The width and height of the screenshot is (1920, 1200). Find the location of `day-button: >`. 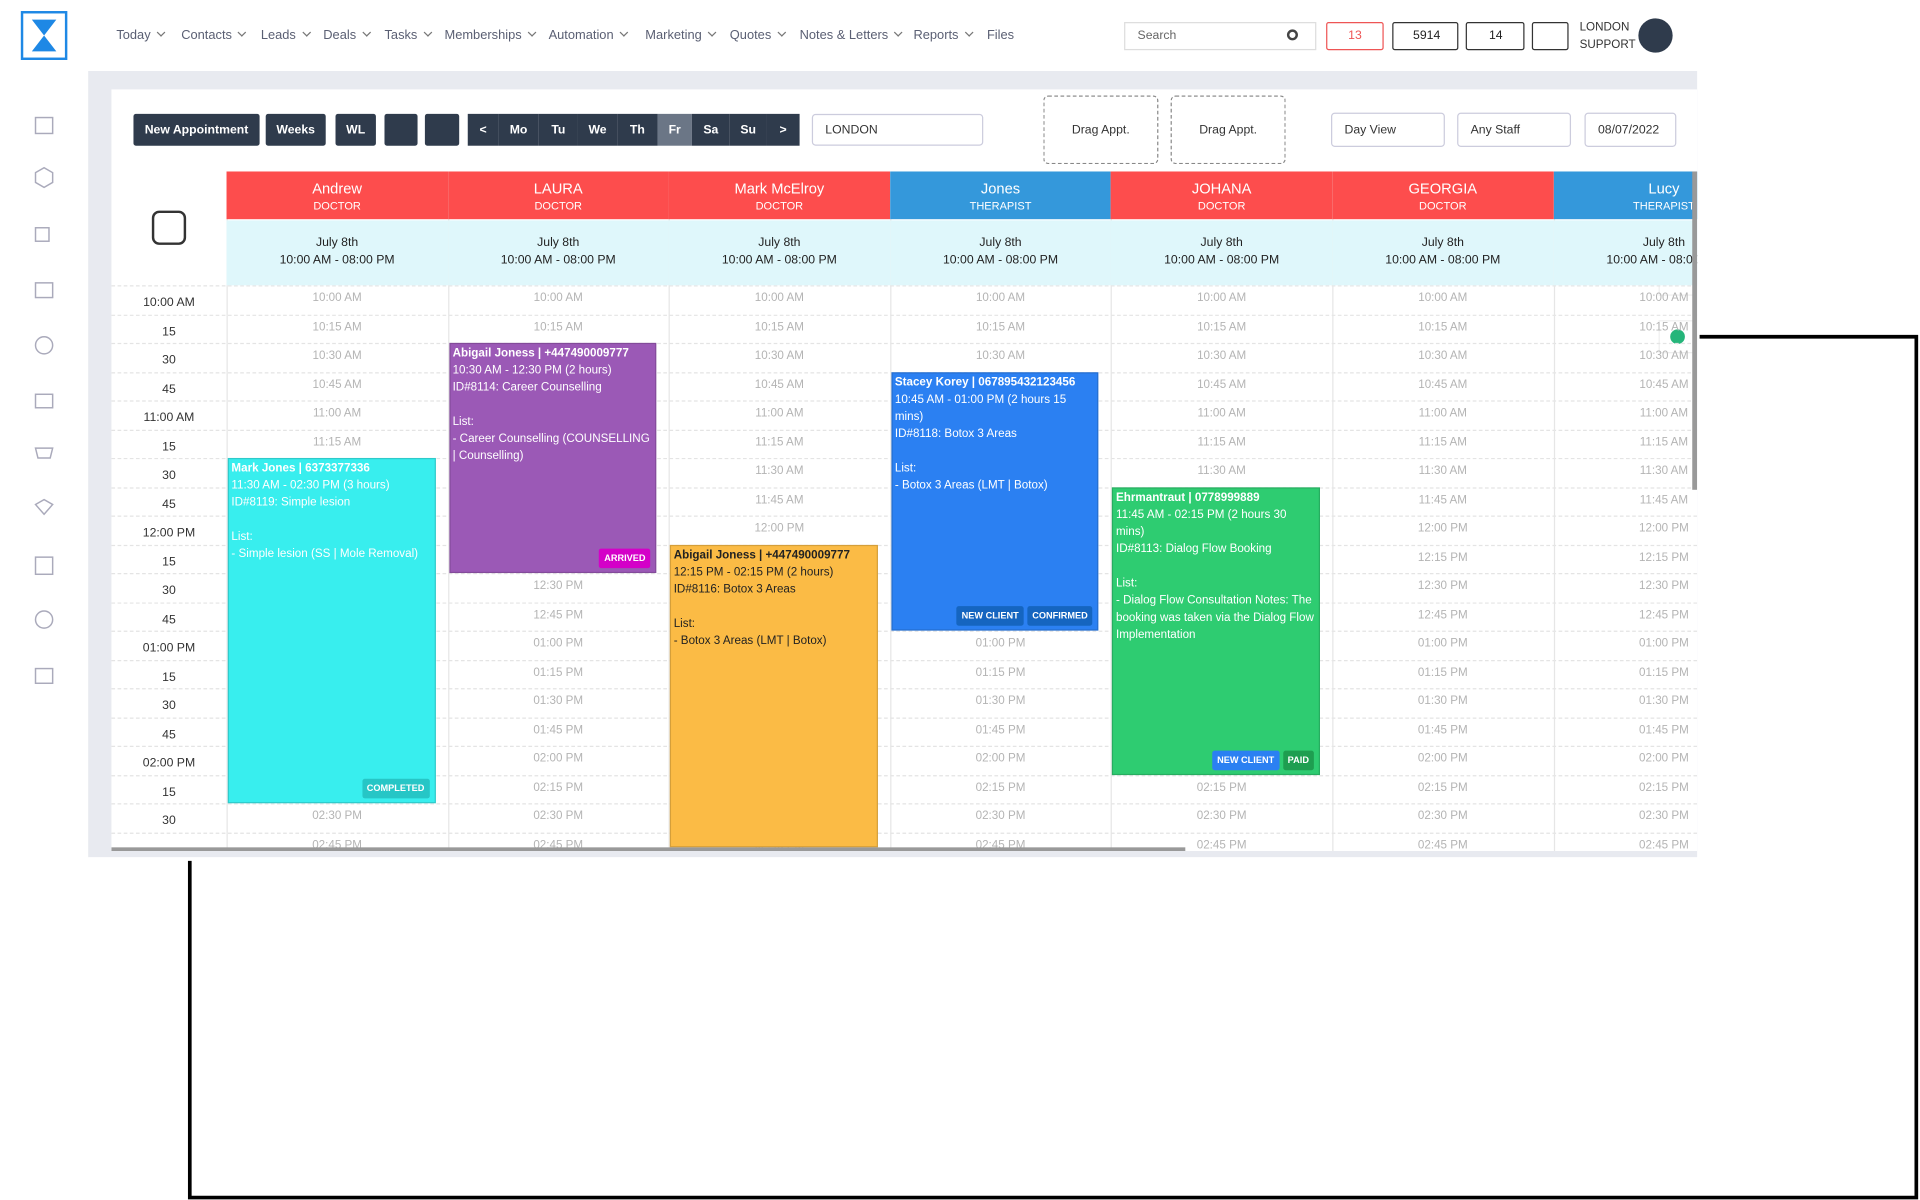

day-button: > is located at coordinates (783, 129).